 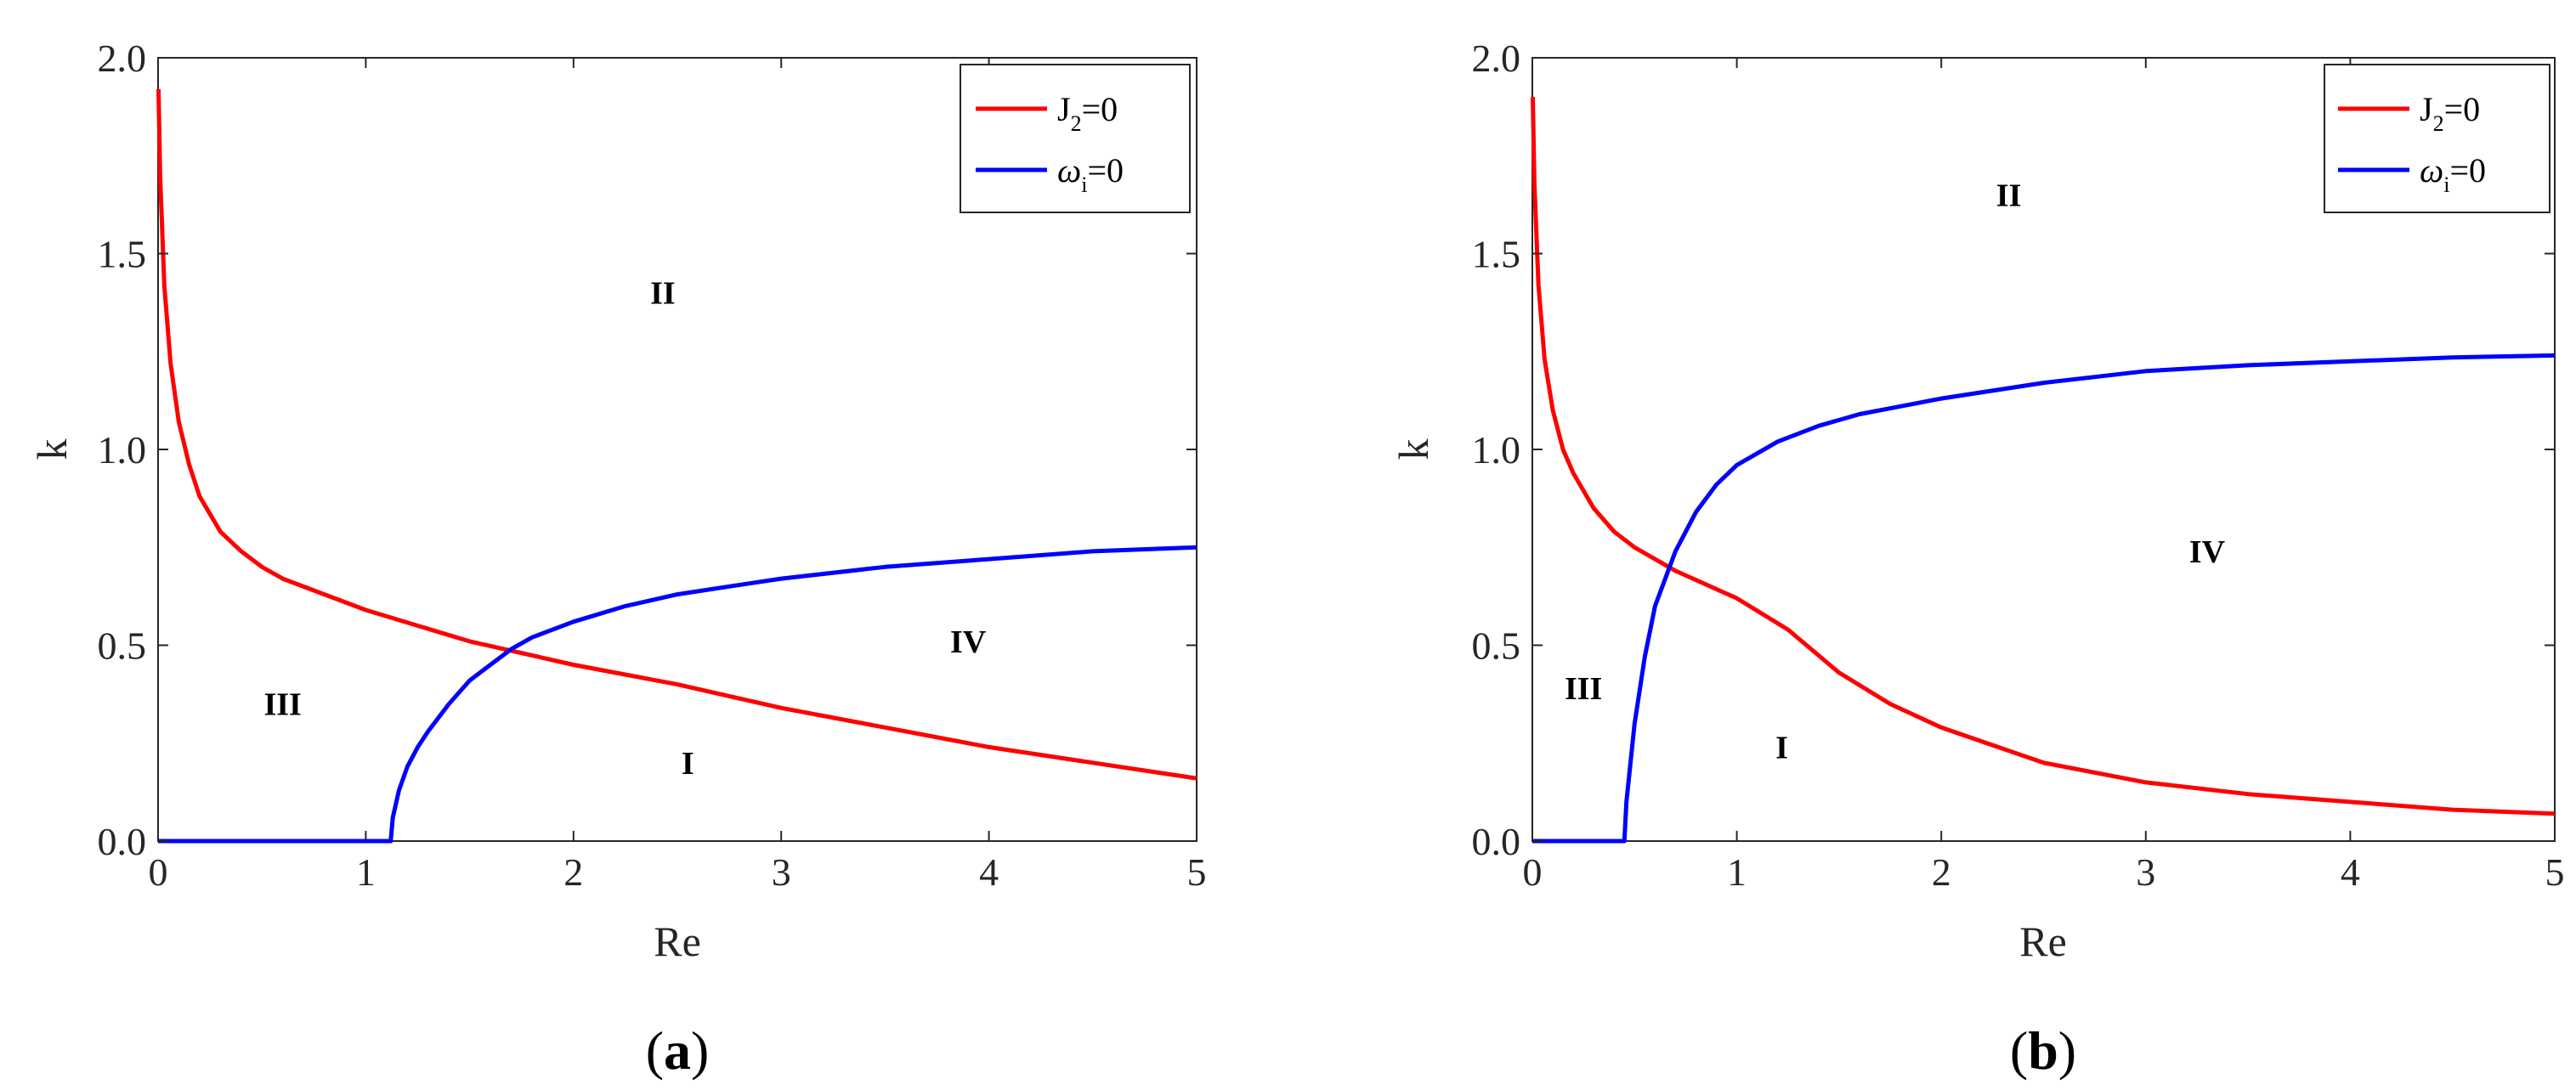 What do you see at coordinates (677, 694) in the screenshot?
I see `series-omega-i-line` at bounding box center [677, 694].